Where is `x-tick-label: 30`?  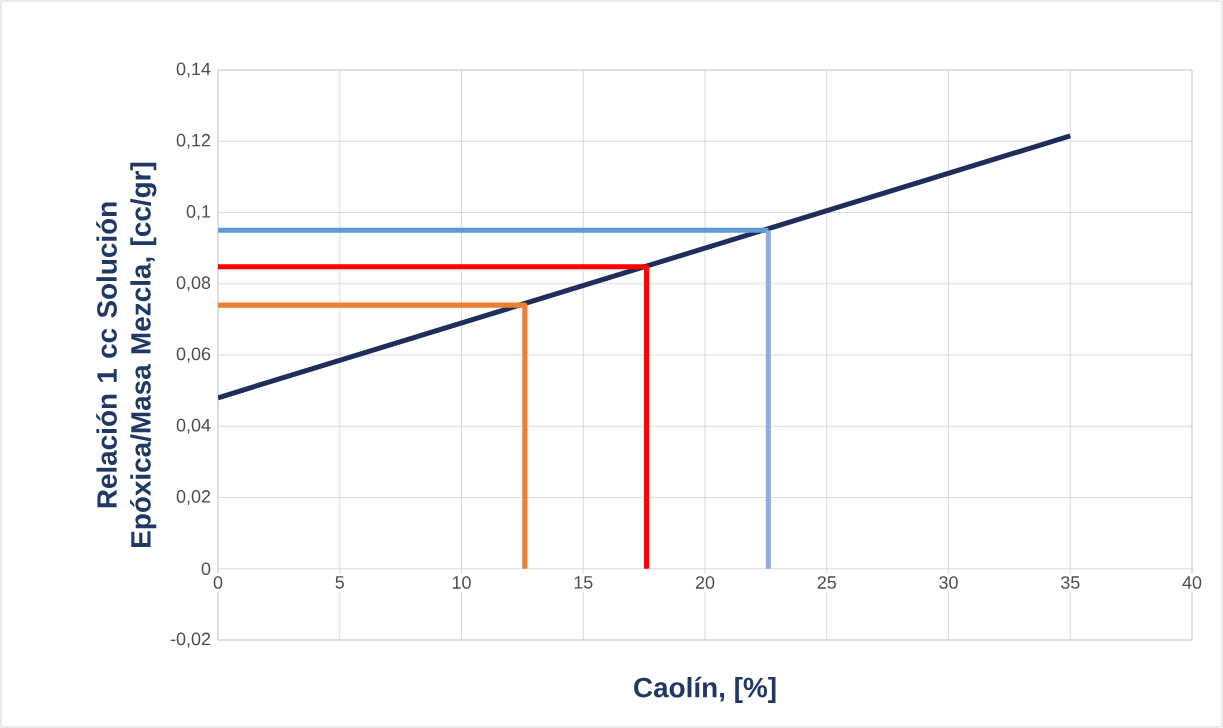 x-tick-label: 30 is located at coordinates (948, 582).